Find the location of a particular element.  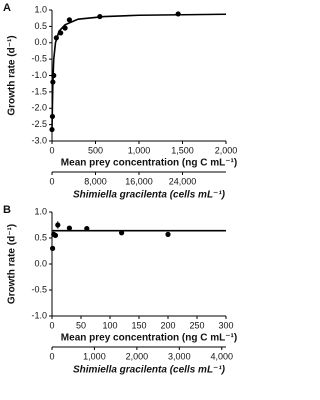

panel-label: A is located at coordinates (7, 8).